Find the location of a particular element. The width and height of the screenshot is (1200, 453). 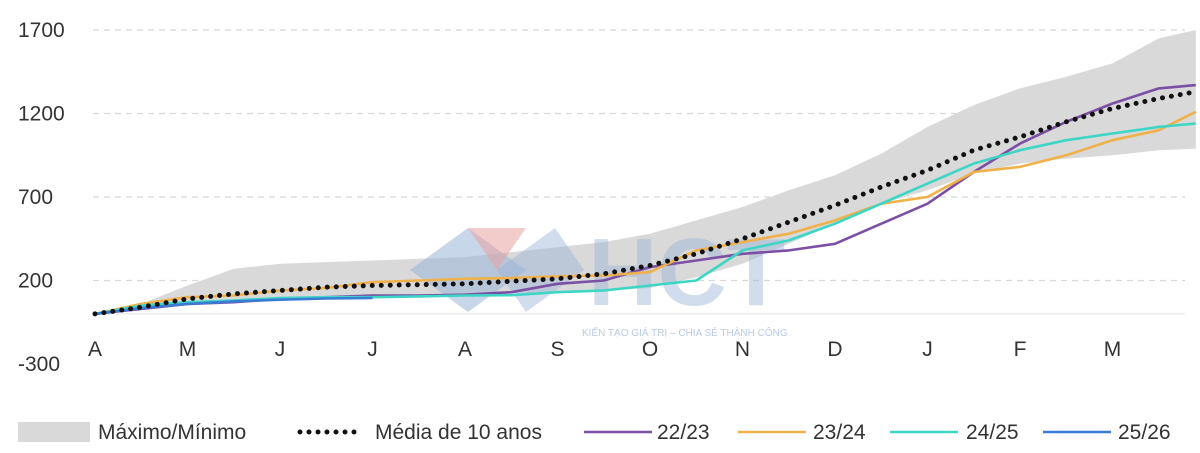

y-axis-ticks: -300 200 700 1200 1700 is located at coordinates (41, 197).